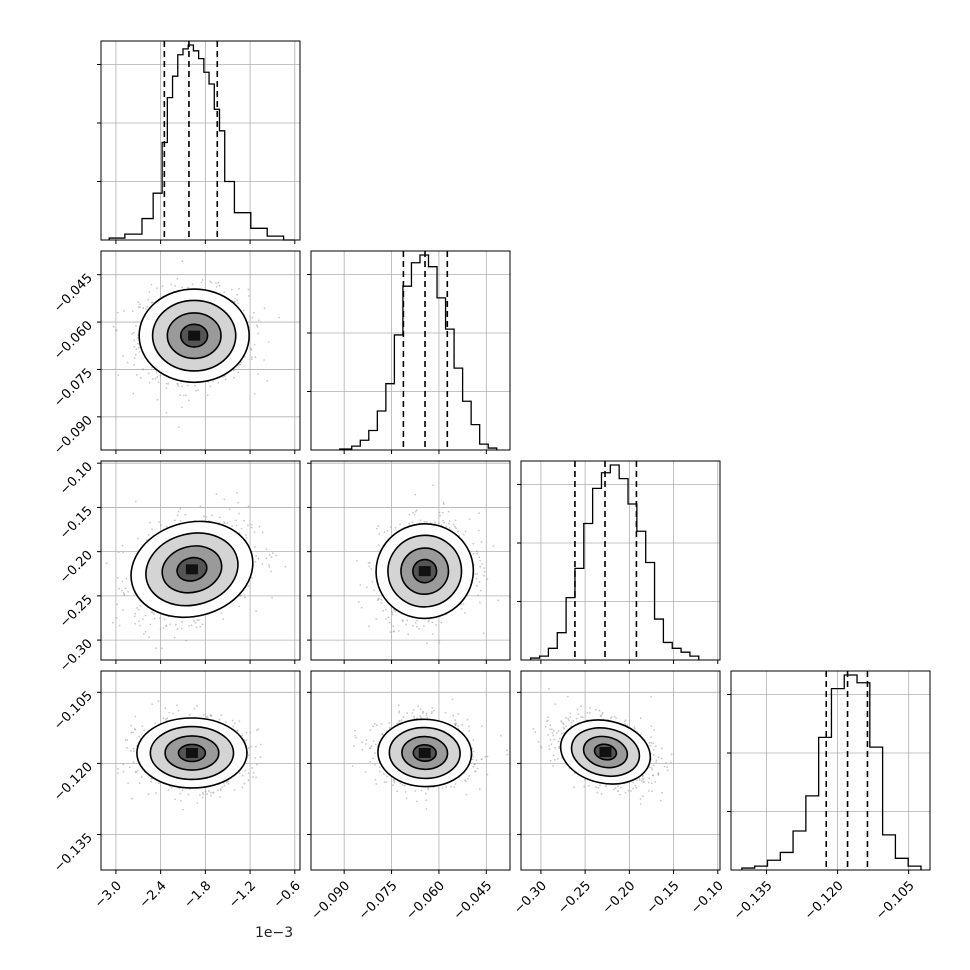 The height and width of the screenshot is (970, 970). I want to click on panel-frame, so click(620, 560).